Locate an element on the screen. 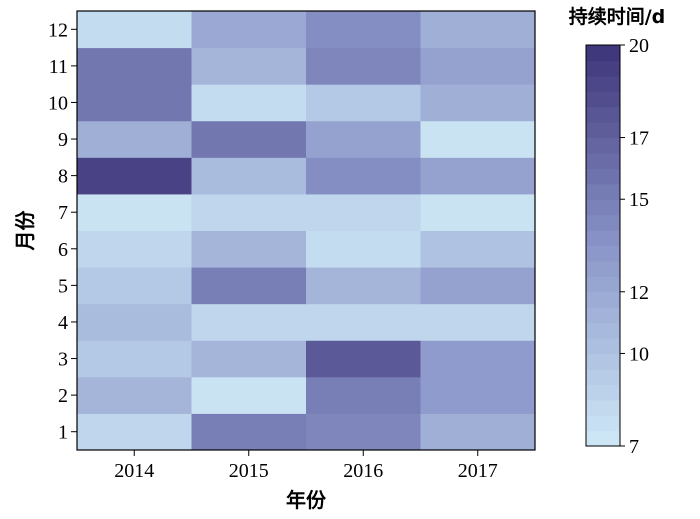  y-tick-label: 9 is located at coordinates (63, 140).